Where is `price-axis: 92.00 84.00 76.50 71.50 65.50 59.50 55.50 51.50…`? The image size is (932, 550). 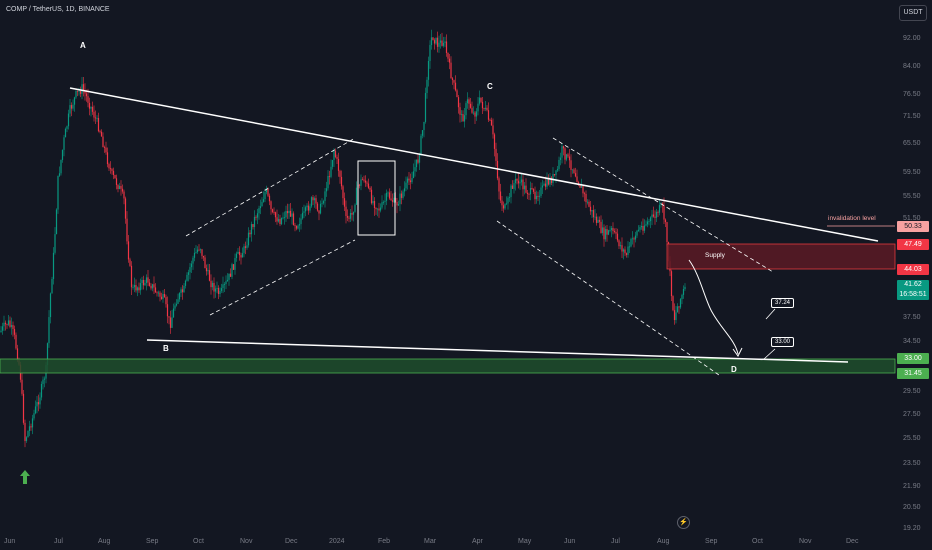
price-axis: 92.00 84.00 76.50 71.50 65.50 59.50 55.50 51.50… is located at coordinates (912, 283).